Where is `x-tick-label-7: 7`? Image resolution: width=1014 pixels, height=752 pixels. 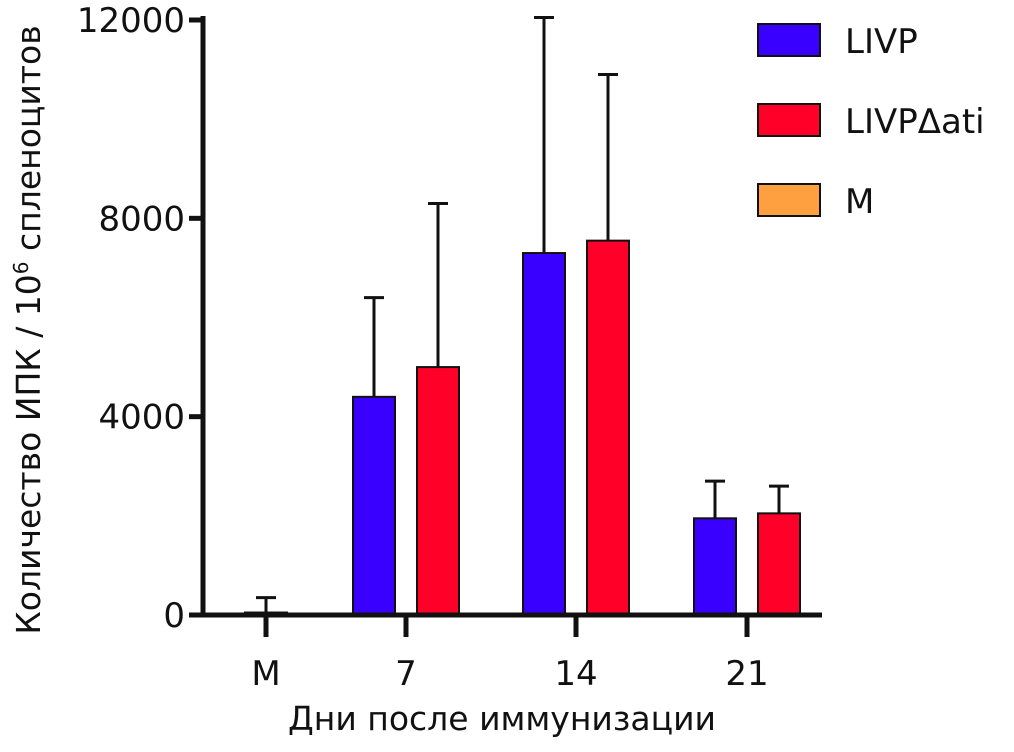 x-tick-label-7: 7 is located at coordinates (406, 674).